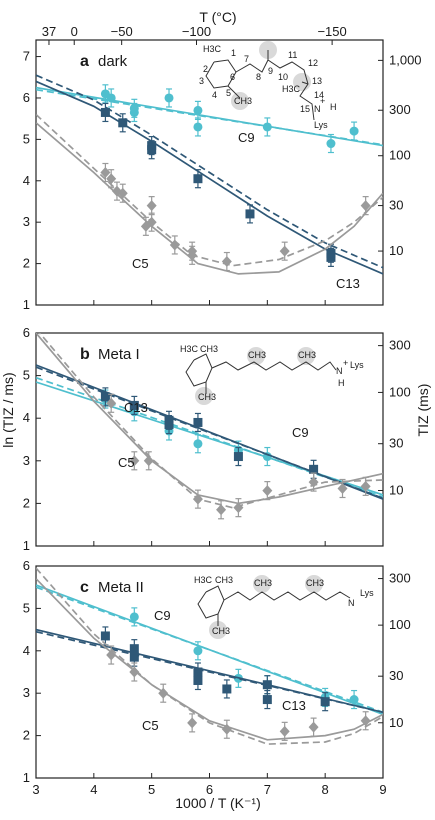 The width and height of the screenshot is (435, 820). I want to click on svg-text: 9, so click(270, 71).